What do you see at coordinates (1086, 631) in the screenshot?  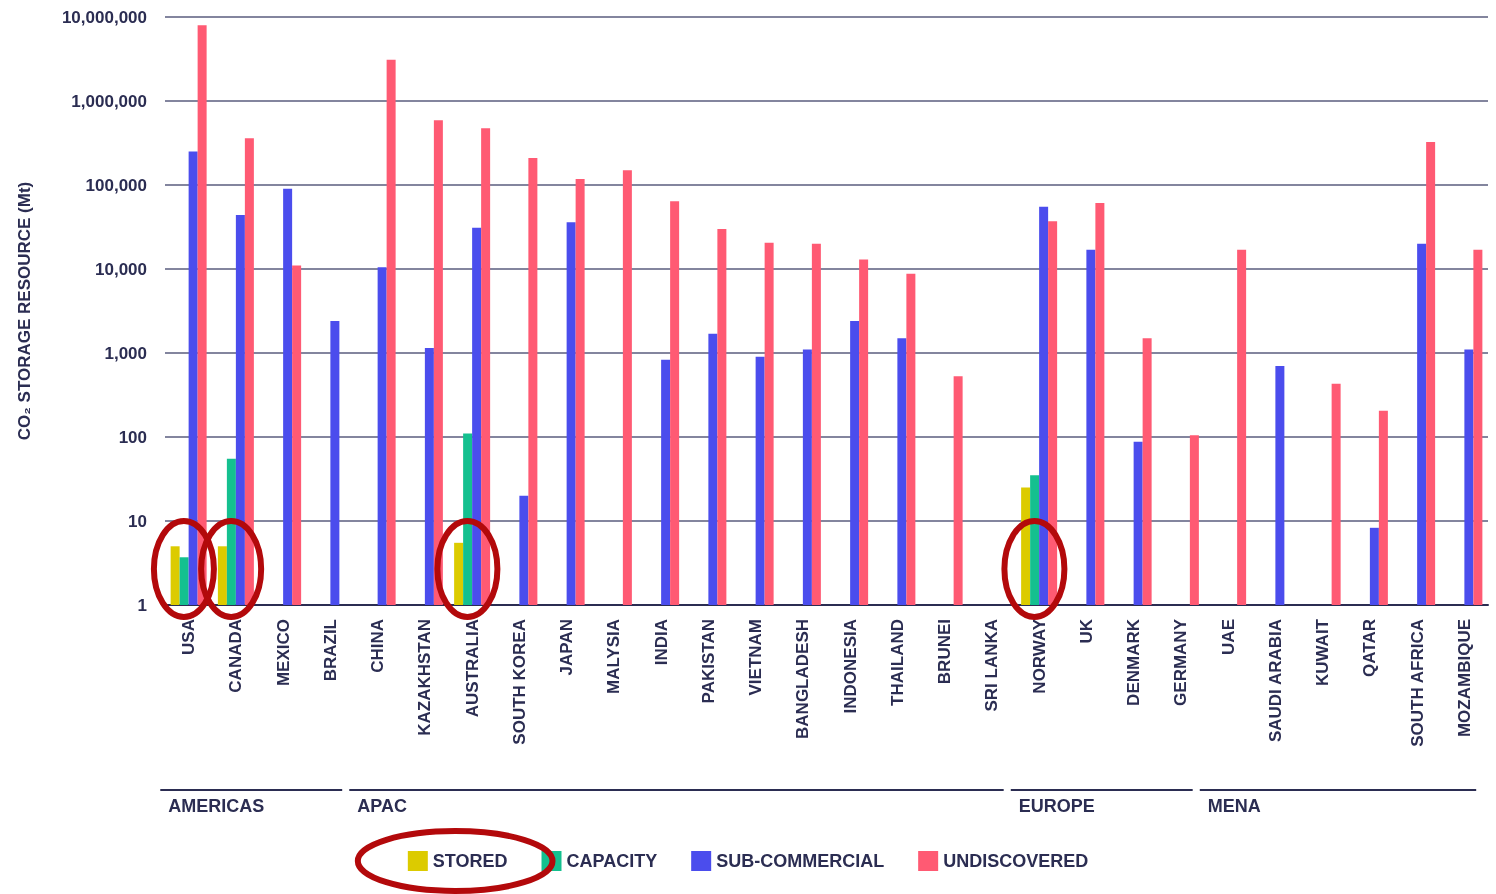 I see `x-tick-label: UK` at bounding box center [1086, 631].